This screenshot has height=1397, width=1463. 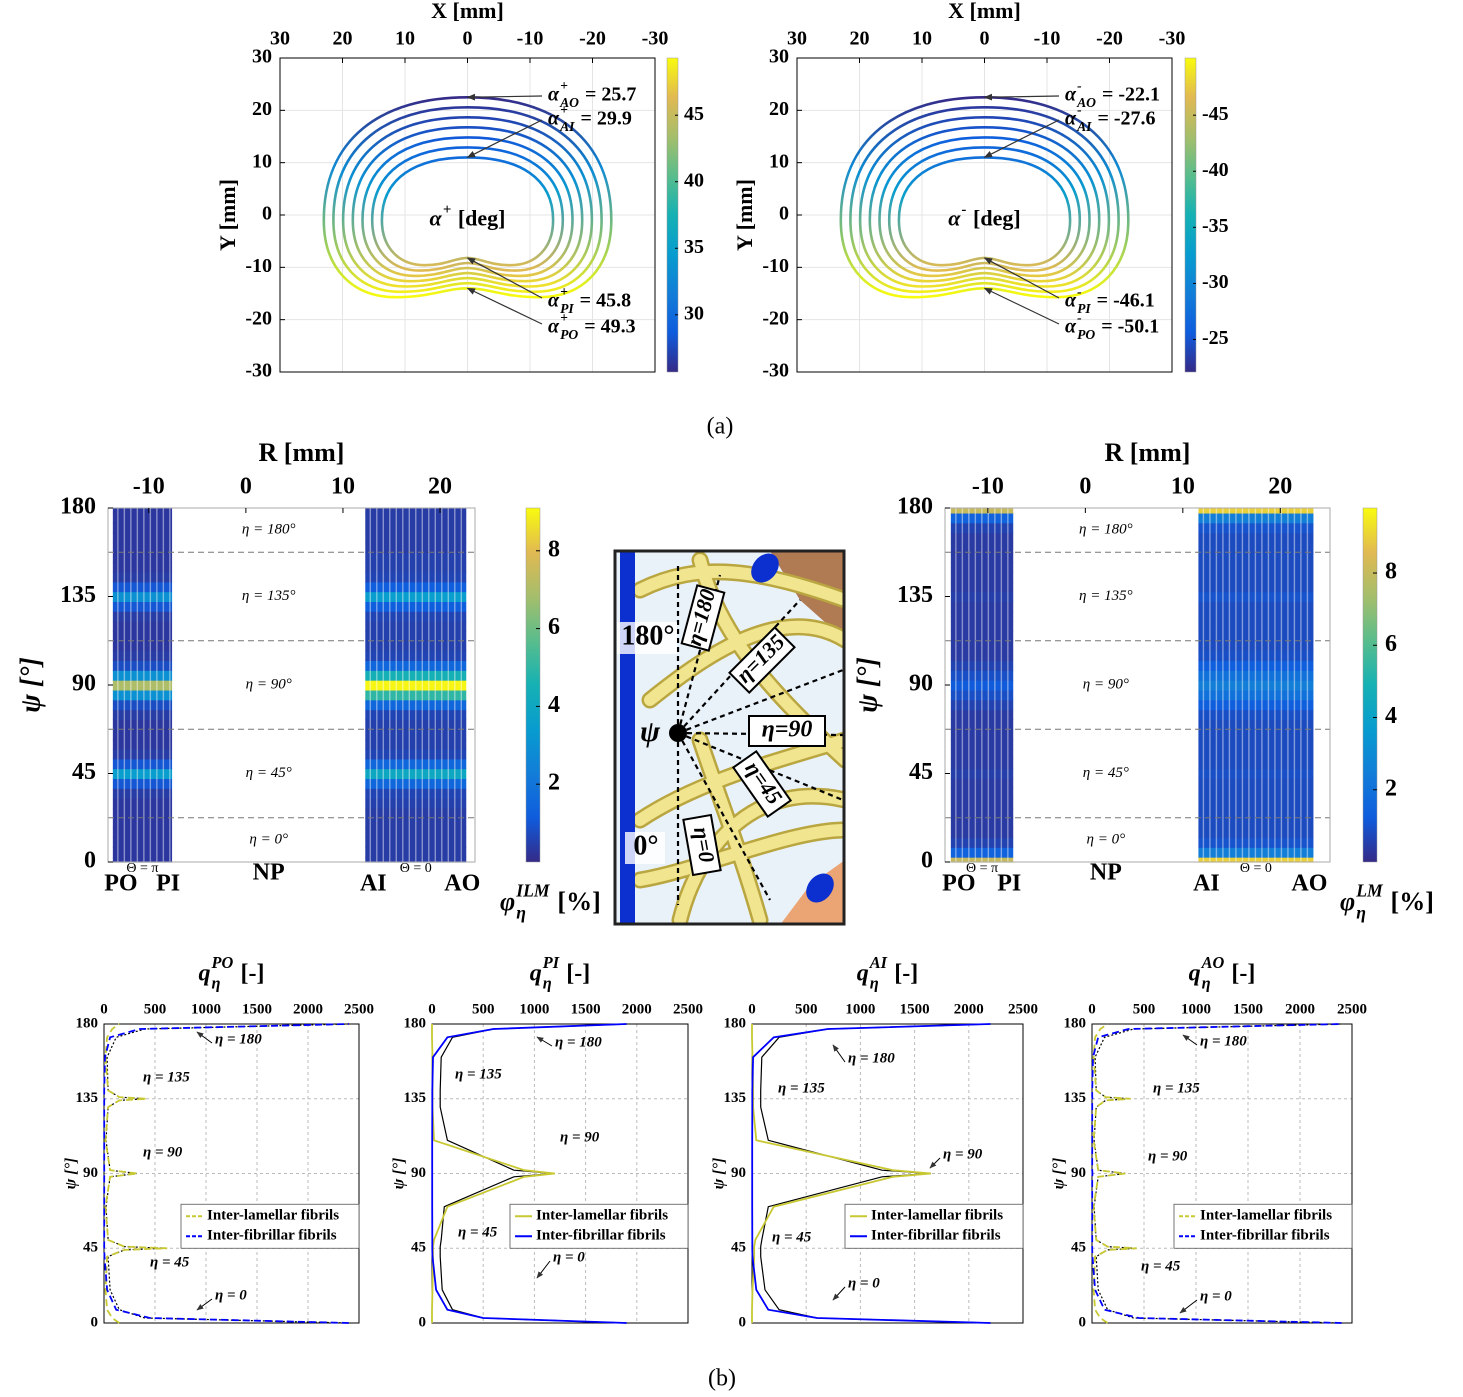 What do you see at coordinates (1300, 1009) in the screenshot?
I see `x-tick-label: 2000` at bounding box center [1300, 1009].